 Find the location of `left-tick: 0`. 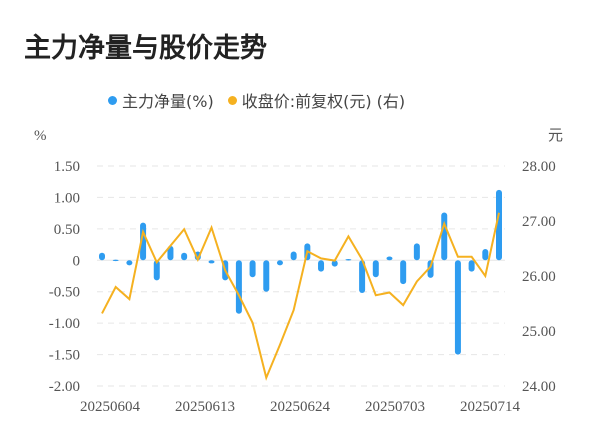

left-tick: 0 is located at coordinates (77, 261).